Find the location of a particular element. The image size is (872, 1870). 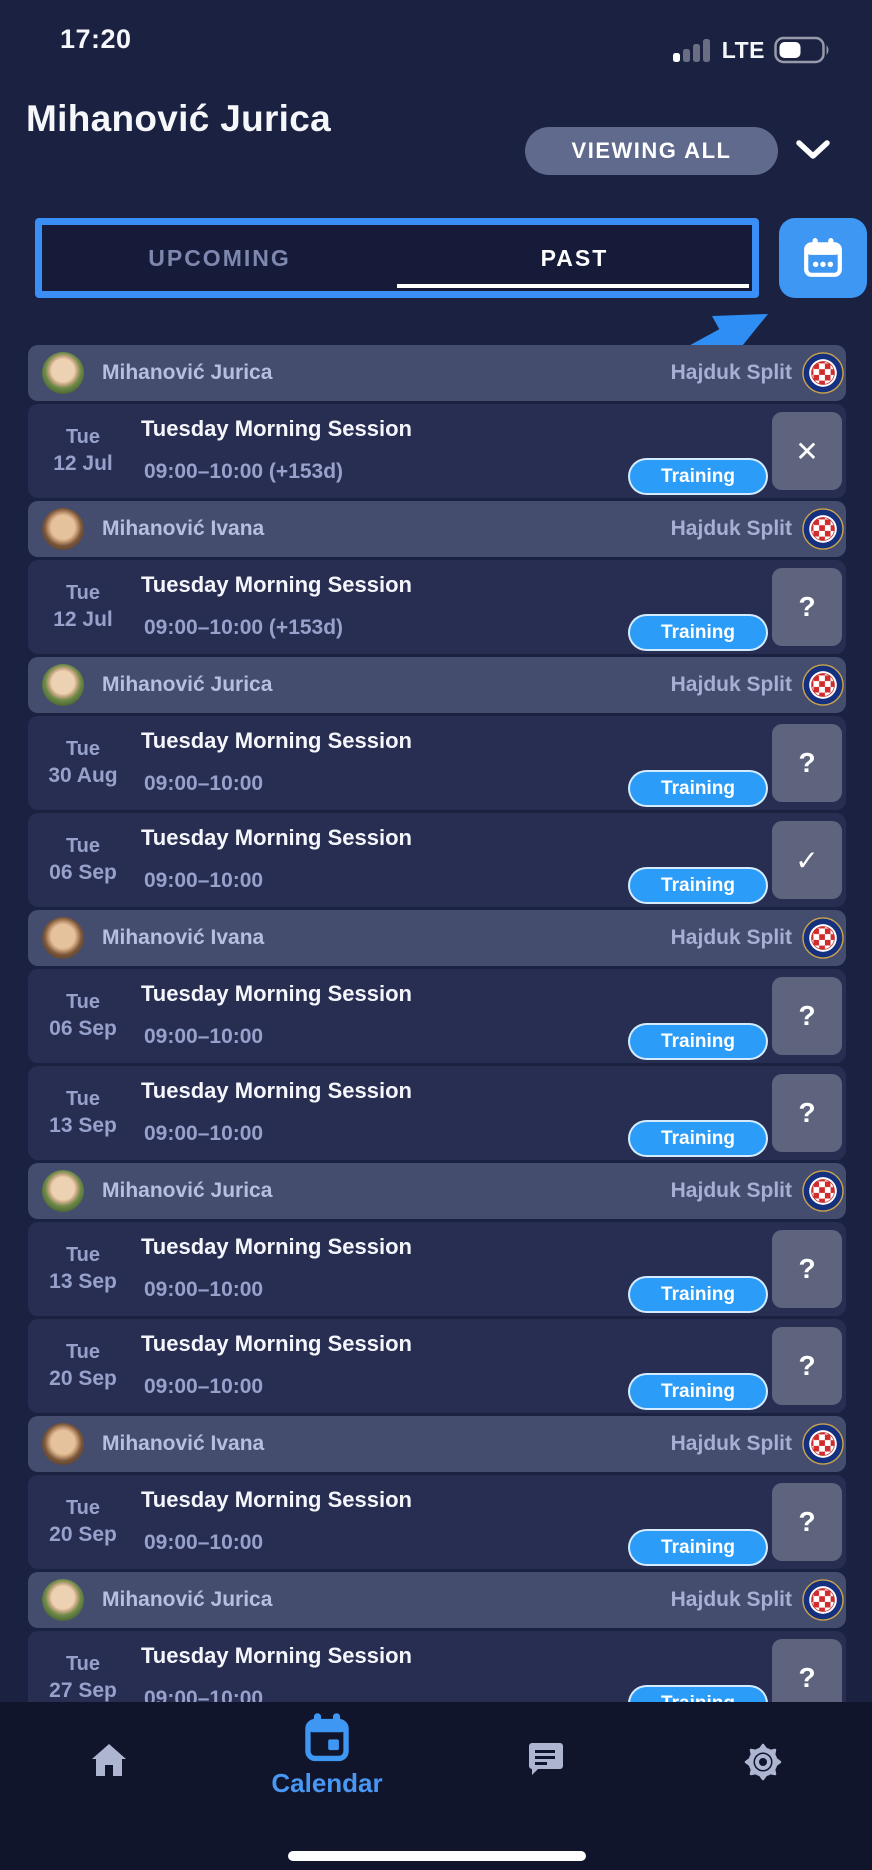

x-icon: ✕ is located at coordinates (807, 451).